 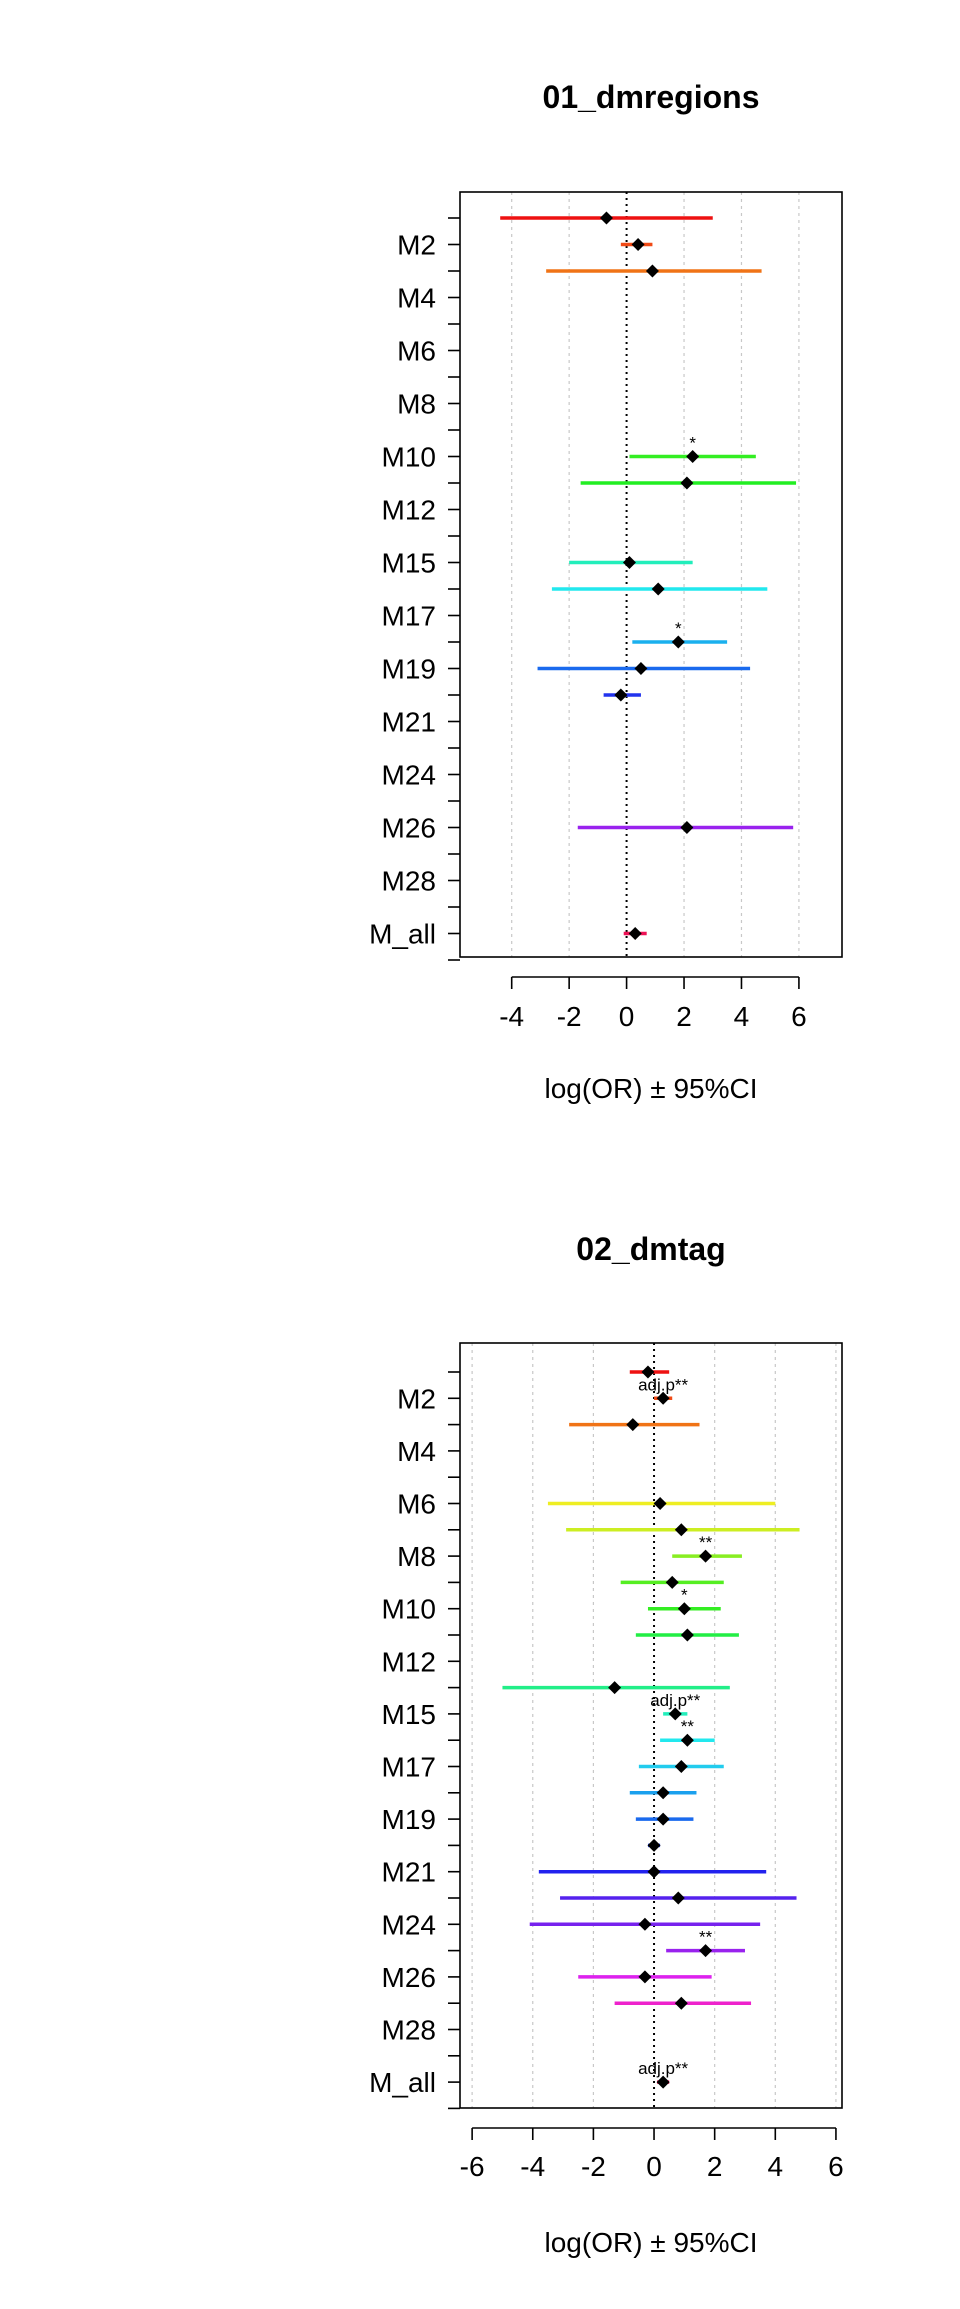 What do you see at coordinates (650, 1249) in the screenshot?
I see `panel-title: 02_dmtag` at bounding box center [650, 1249].